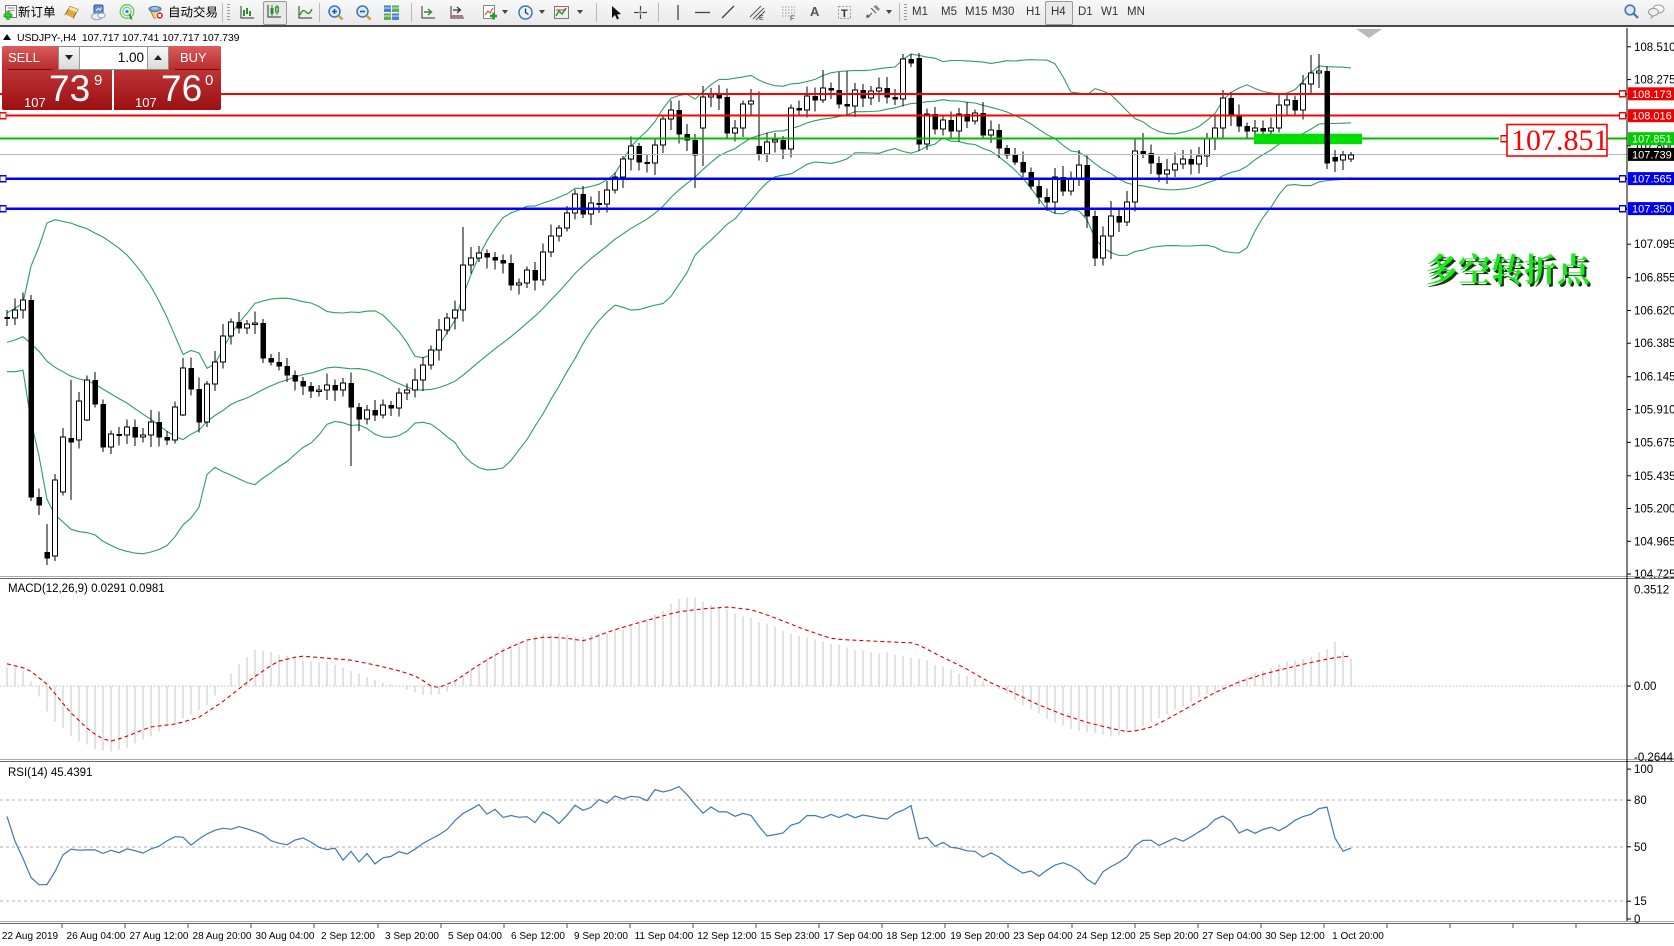 Image resolution: width=1674 pixels, height=946 pixels. I want to click on svg-text: 105.910, so click(1654, 411).